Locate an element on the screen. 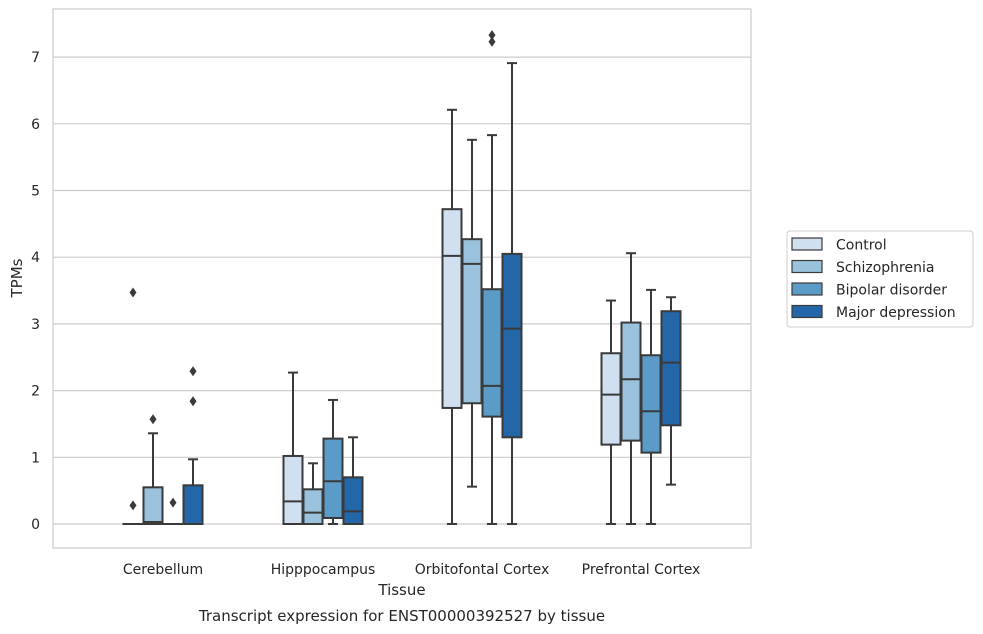 The width and height of the screenshot is (983, 634). x-axis-title: Tissue is located at coordinates (401, 590).